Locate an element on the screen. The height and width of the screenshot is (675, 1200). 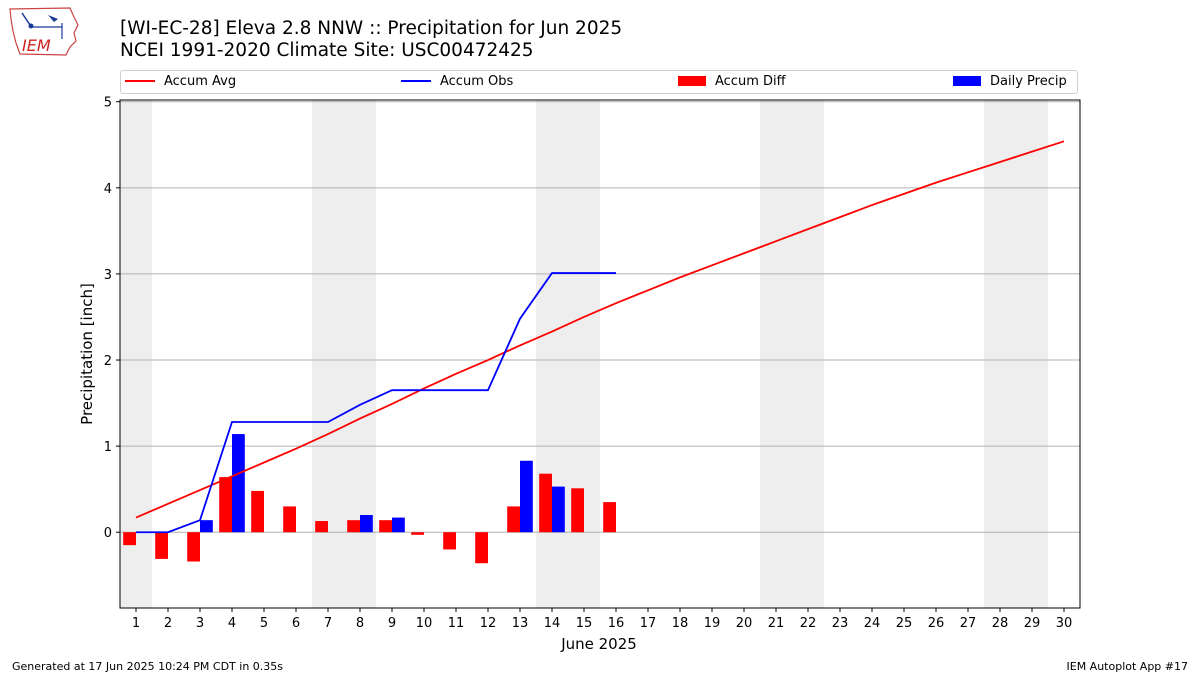
x-tick-label: 12 is located at coordinates (488, 623).